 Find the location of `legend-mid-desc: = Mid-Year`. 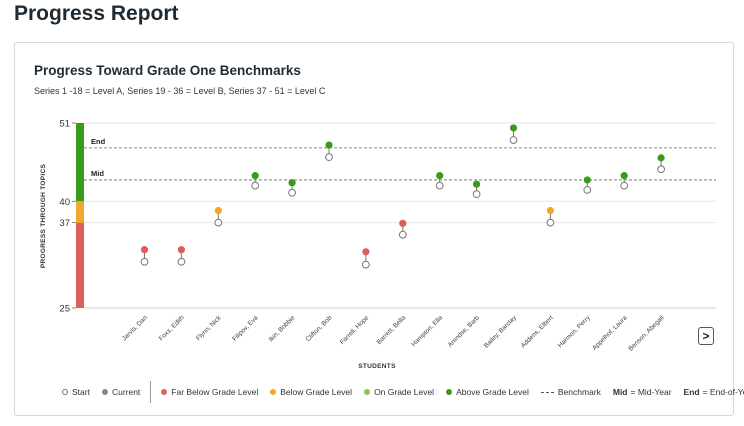

legend-mid-desc: = Mid-Year is located at coordinates (651, 392).